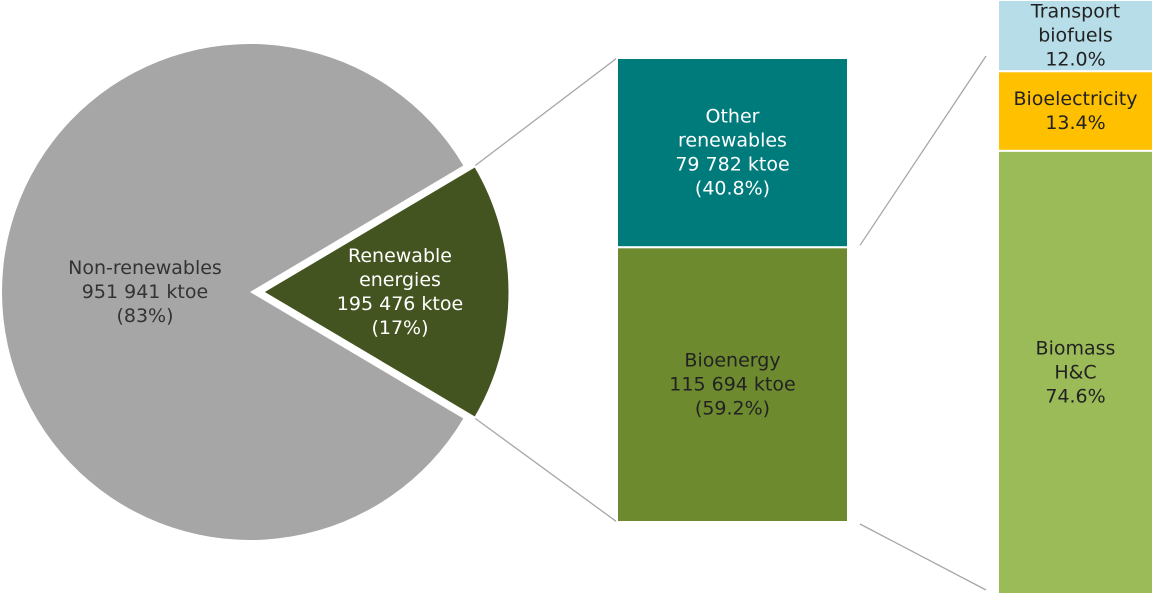 The height and width of the screenshot is (594, 1153). I want to click on bar-label-transport-biofuels: Transport biofuels 12.0%, so click(1075, 35).